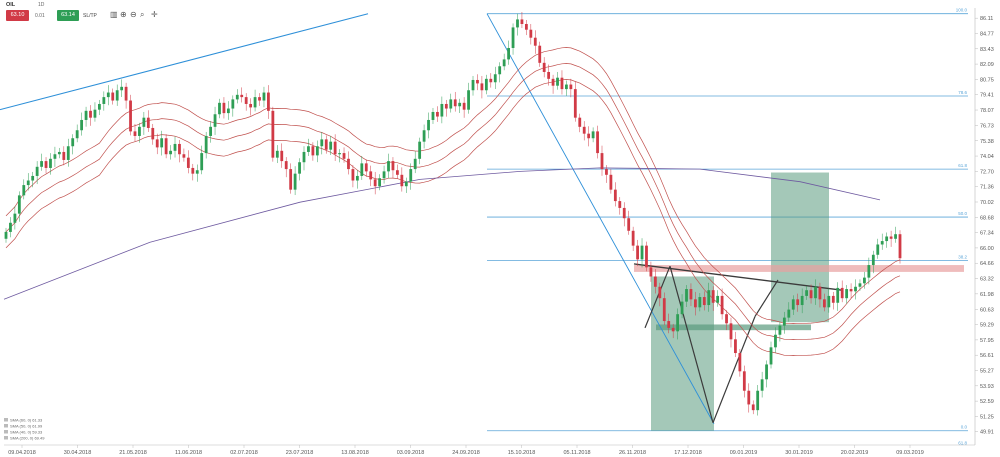 This screenshot has height=457, width=1000. What do you see at coordinates (799, 453) in the screenshot?
I see `x-tick-label: 30.01.2019` at bounding box center [799, 453].